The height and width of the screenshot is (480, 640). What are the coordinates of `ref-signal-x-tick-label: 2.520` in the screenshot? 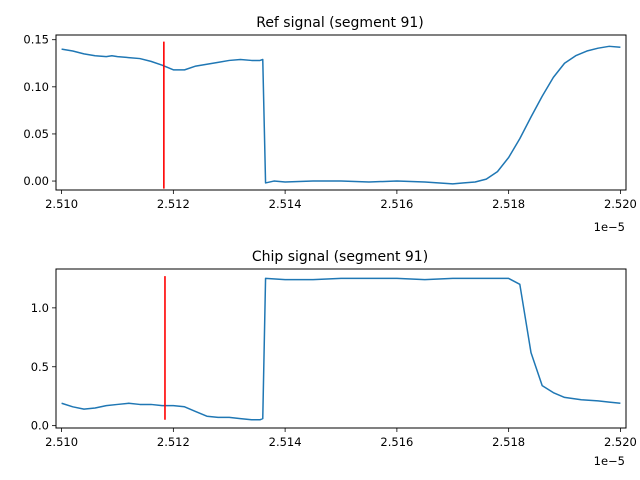 It's located at (620, 204).